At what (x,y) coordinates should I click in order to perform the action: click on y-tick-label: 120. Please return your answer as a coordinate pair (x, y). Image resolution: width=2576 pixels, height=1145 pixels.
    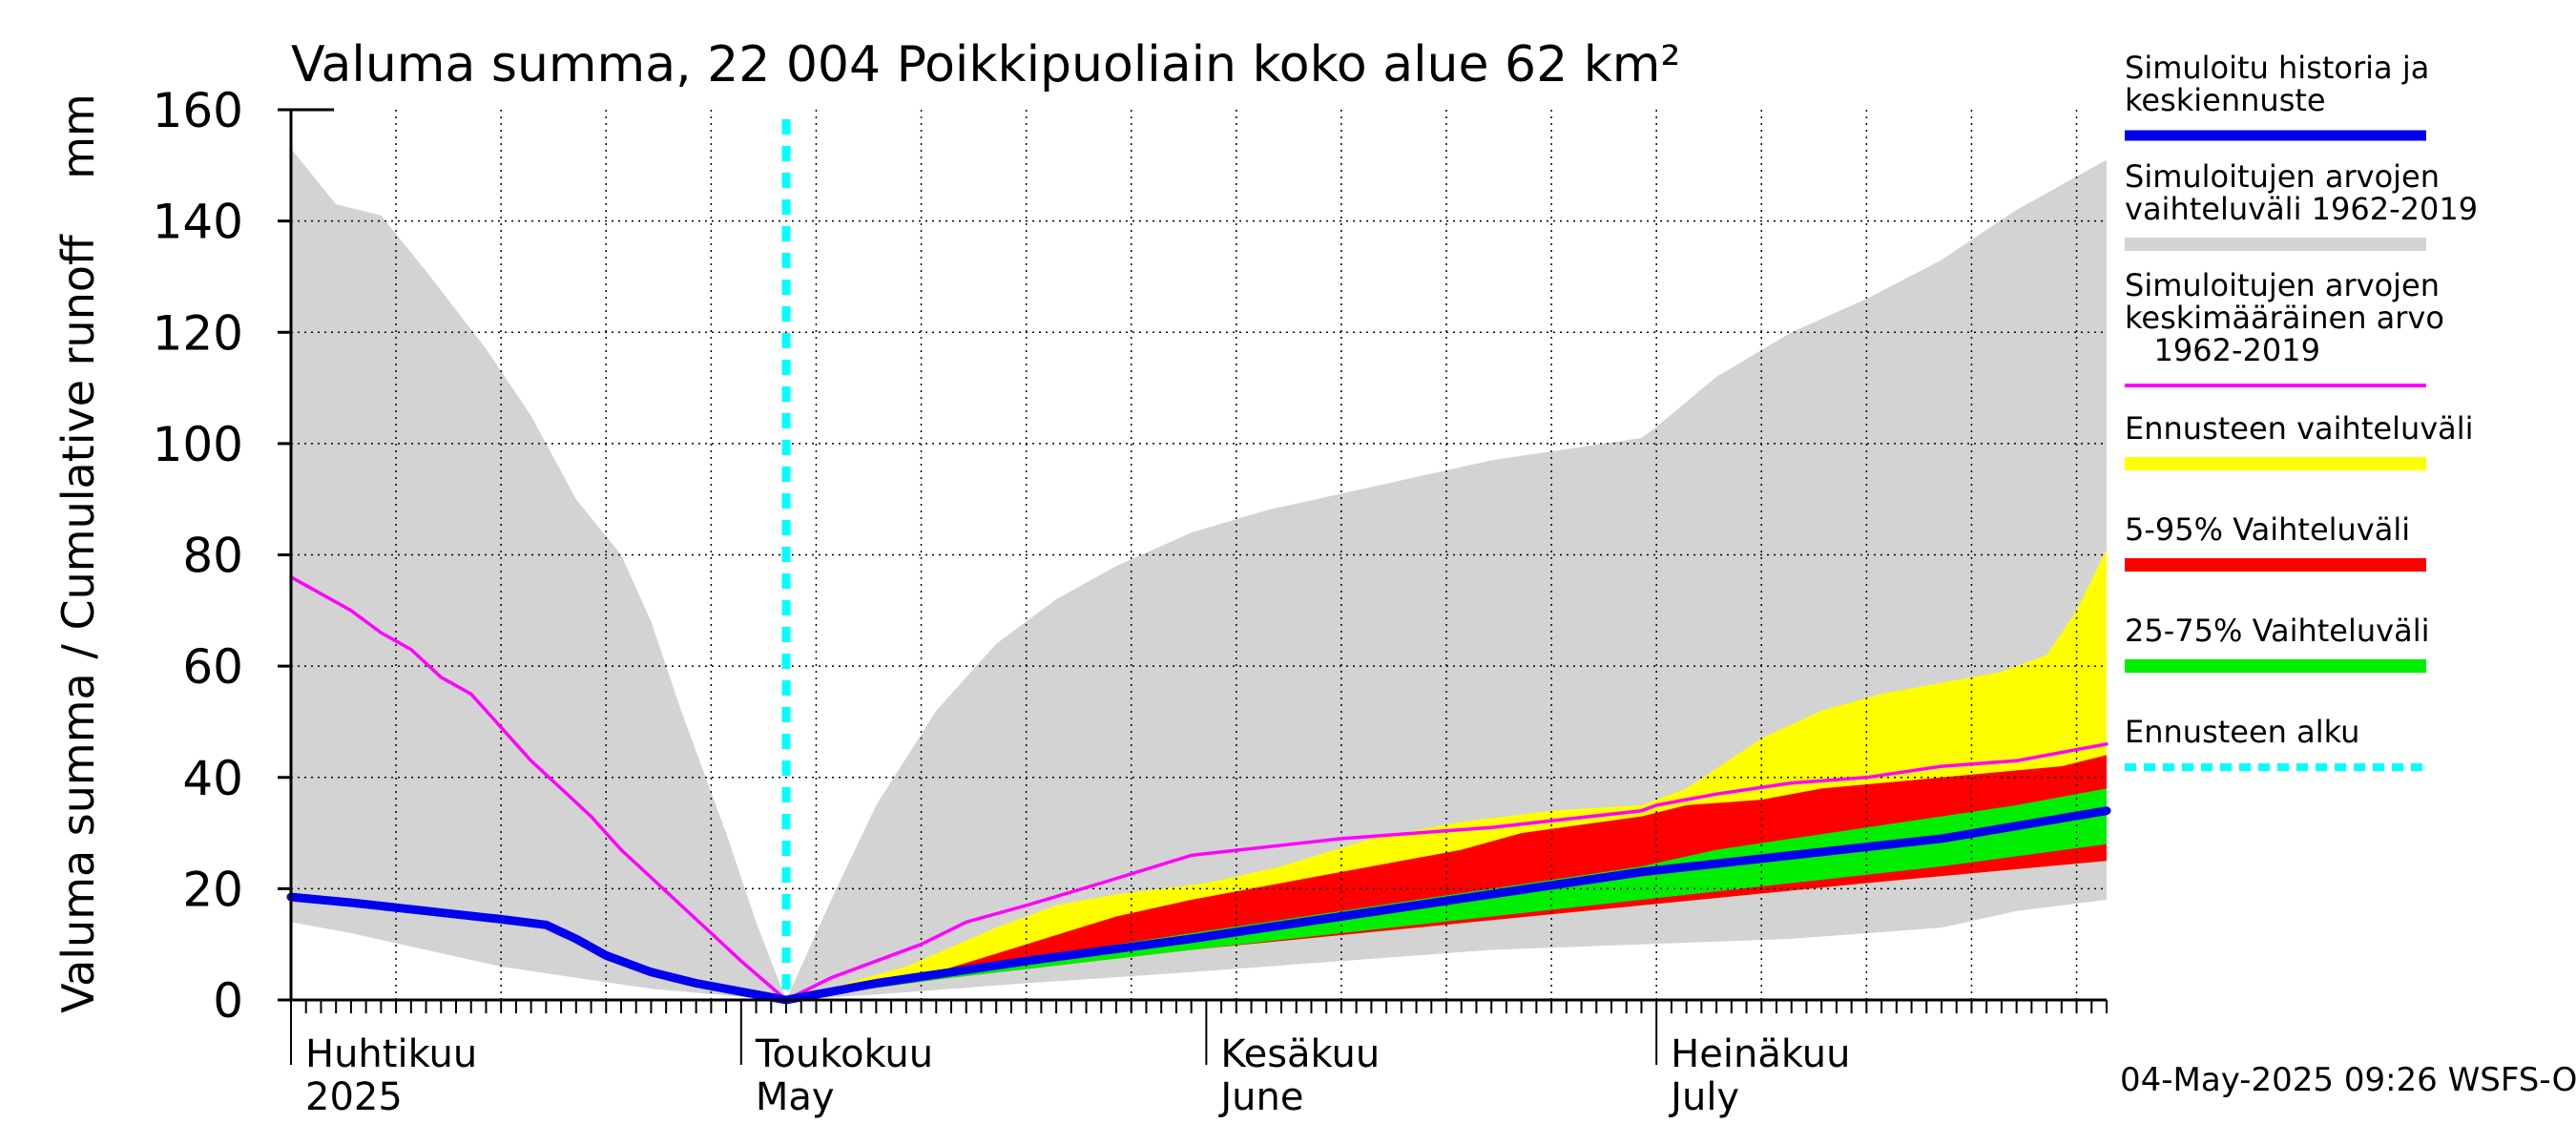
    Looking at the image, I should click on (198, 333).